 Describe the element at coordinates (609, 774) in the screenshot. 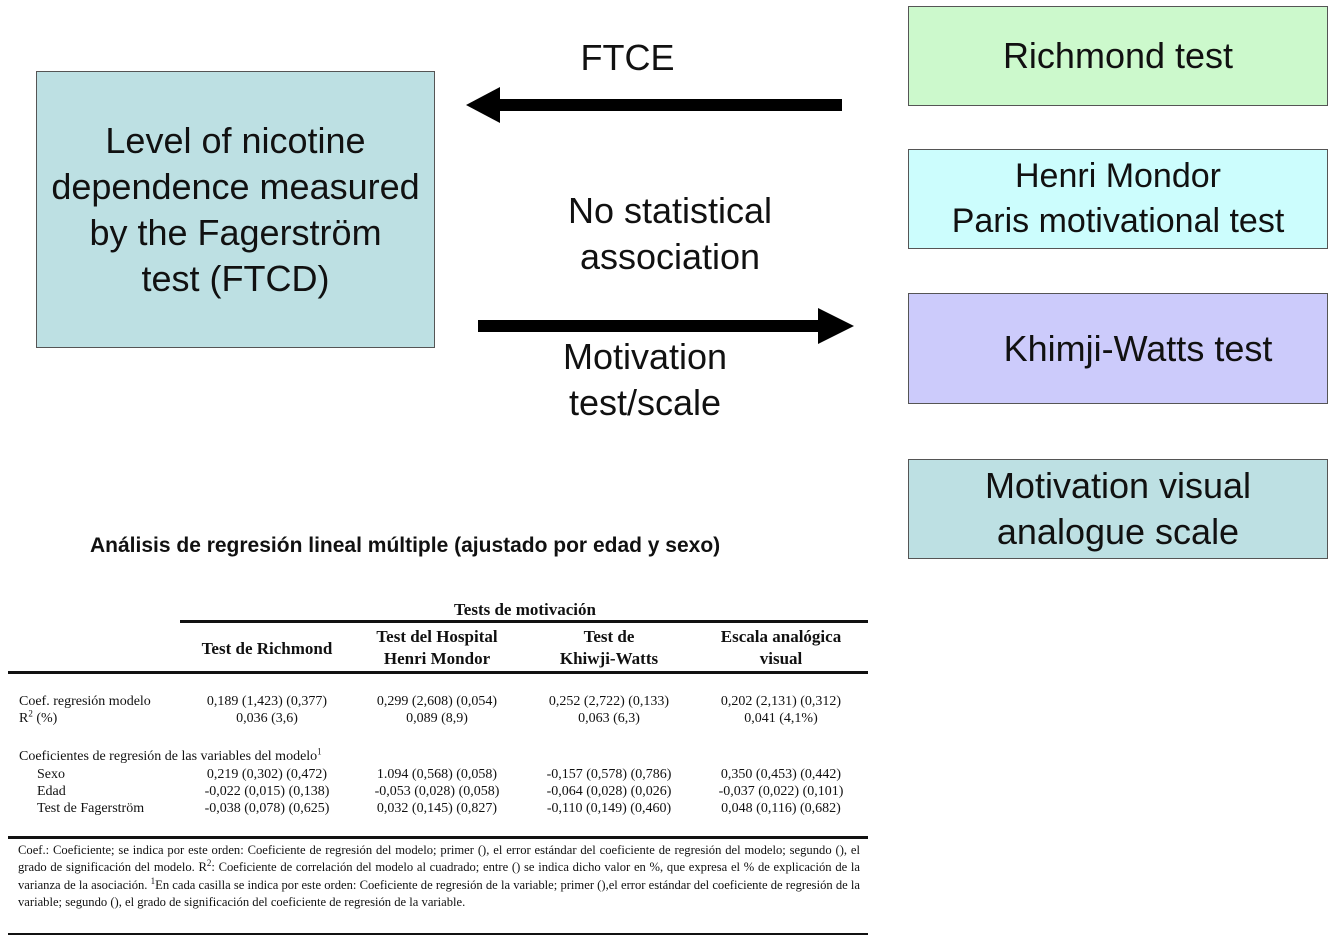

I see `table-cell: -0,157 (0,578) (0,786)` at that location.